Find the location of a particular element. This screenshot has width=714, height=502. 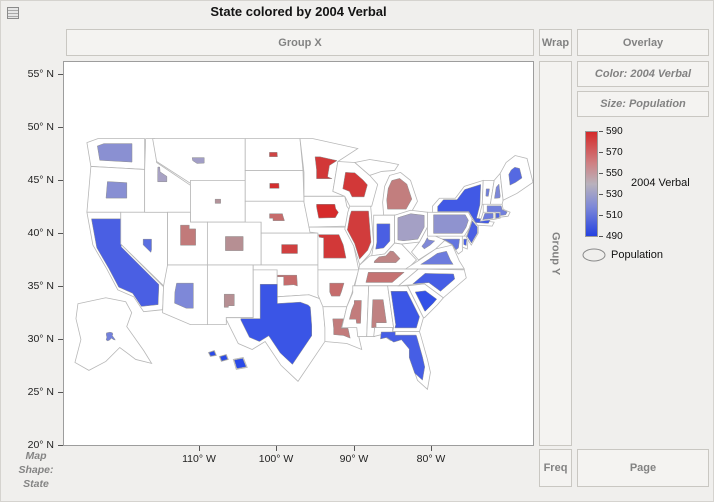

state-marker-SC is located at coordinates (426, 301).